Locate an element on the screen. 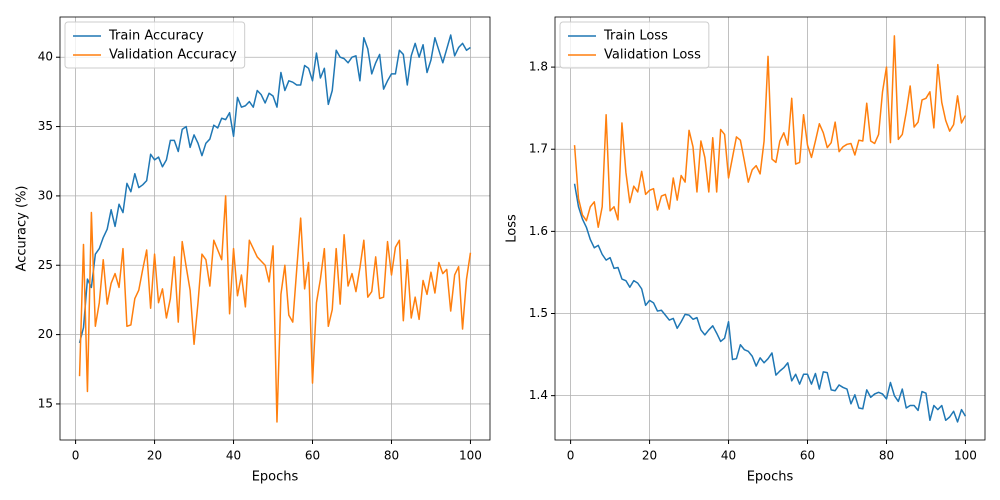 This screenshot has width=1000, height=500. y-tick-label: 1.8 is located at coordinates (538, 67).